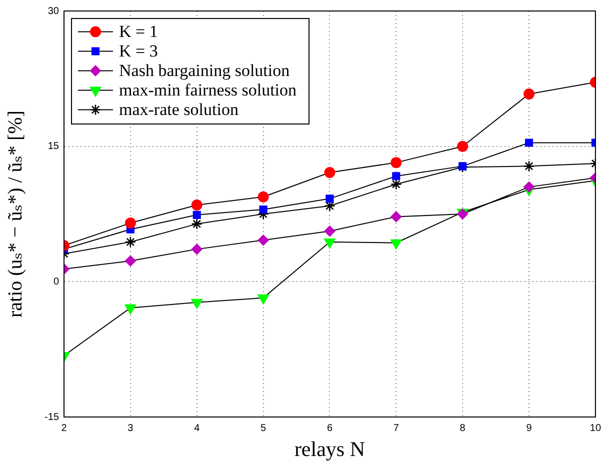 Image resolution: width=606 pixels, height=467 pixels. What do you see at coordinates (52, 417) in the screenshot?
I see `y-tick-label: -15` at bounding box center [52, 417].